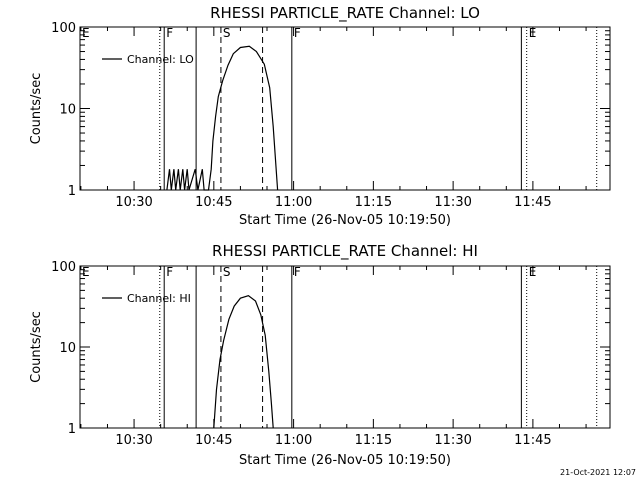 The height and width of the screenshot is (480, 640). I want to click on chart-title: RHESSI PARTICLE_RATE Channel: LO, so click(345, 13).